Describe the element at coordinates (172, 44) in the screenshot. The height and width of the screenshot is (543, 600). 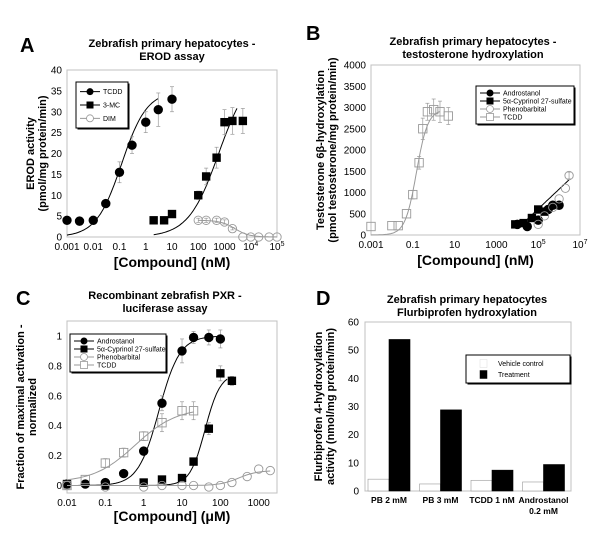
I see `chart-title: Zebrafish primary hepatocytes -` at that location.